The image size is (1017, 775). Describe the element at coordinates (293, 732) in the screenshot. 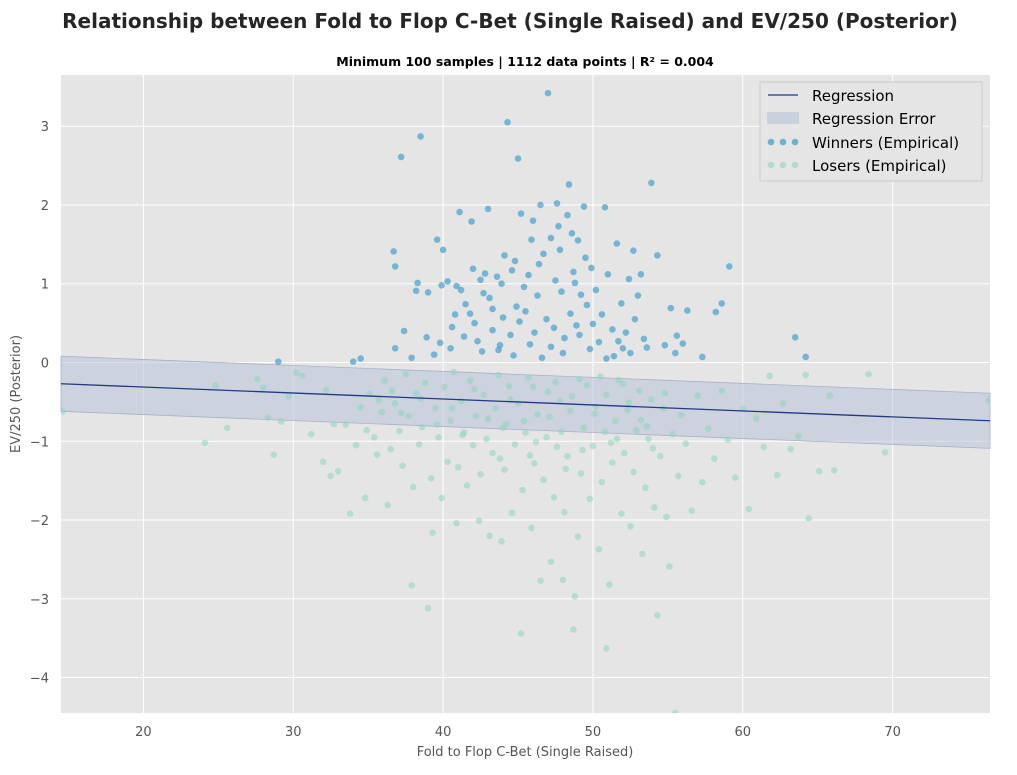

I see `x-tick-label: 30` at that location.